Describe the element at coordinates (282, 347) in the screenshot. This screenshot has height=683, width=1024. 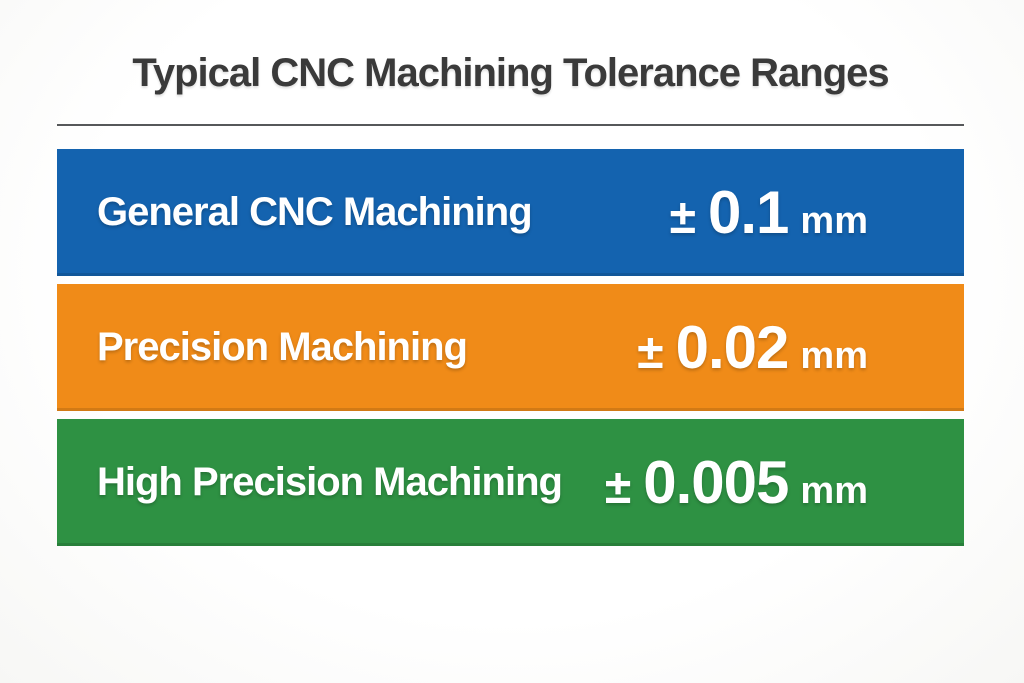
I see `row-label: Precision Machining` at that location.